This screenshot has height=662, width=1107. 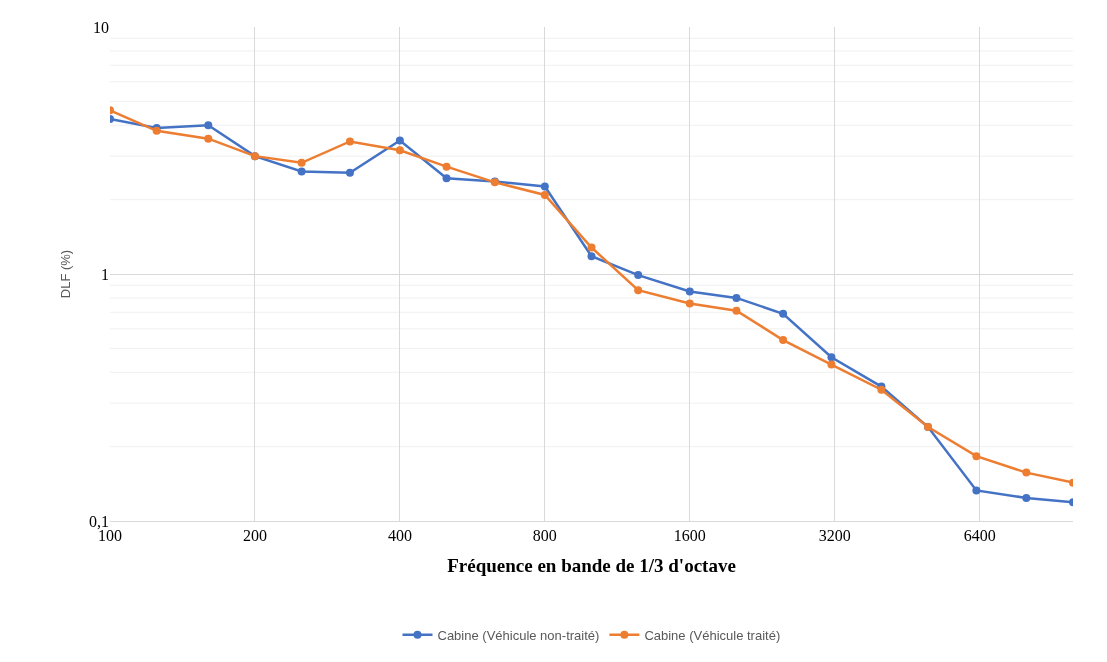 What do you see at coordinates (518, 635) in the screenshot?
I see `legend-label: Cabine (Véhicule non-traité)` at bounding box center [518, 635].